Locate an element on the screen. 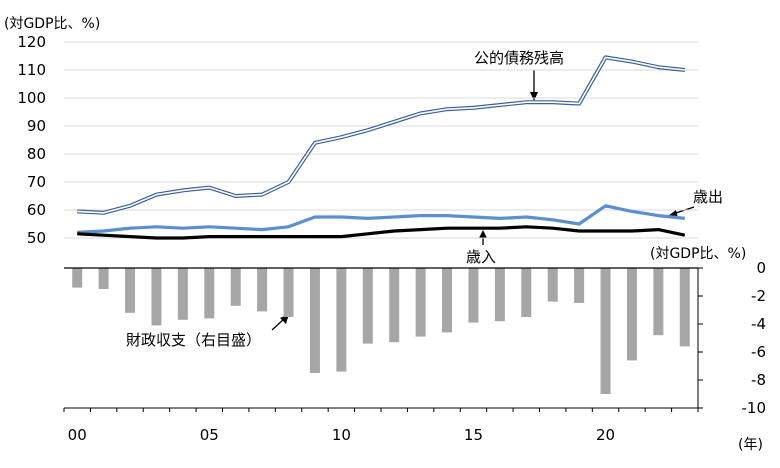  y-tick-label-right: -10 is located at coordinates (754, 408).